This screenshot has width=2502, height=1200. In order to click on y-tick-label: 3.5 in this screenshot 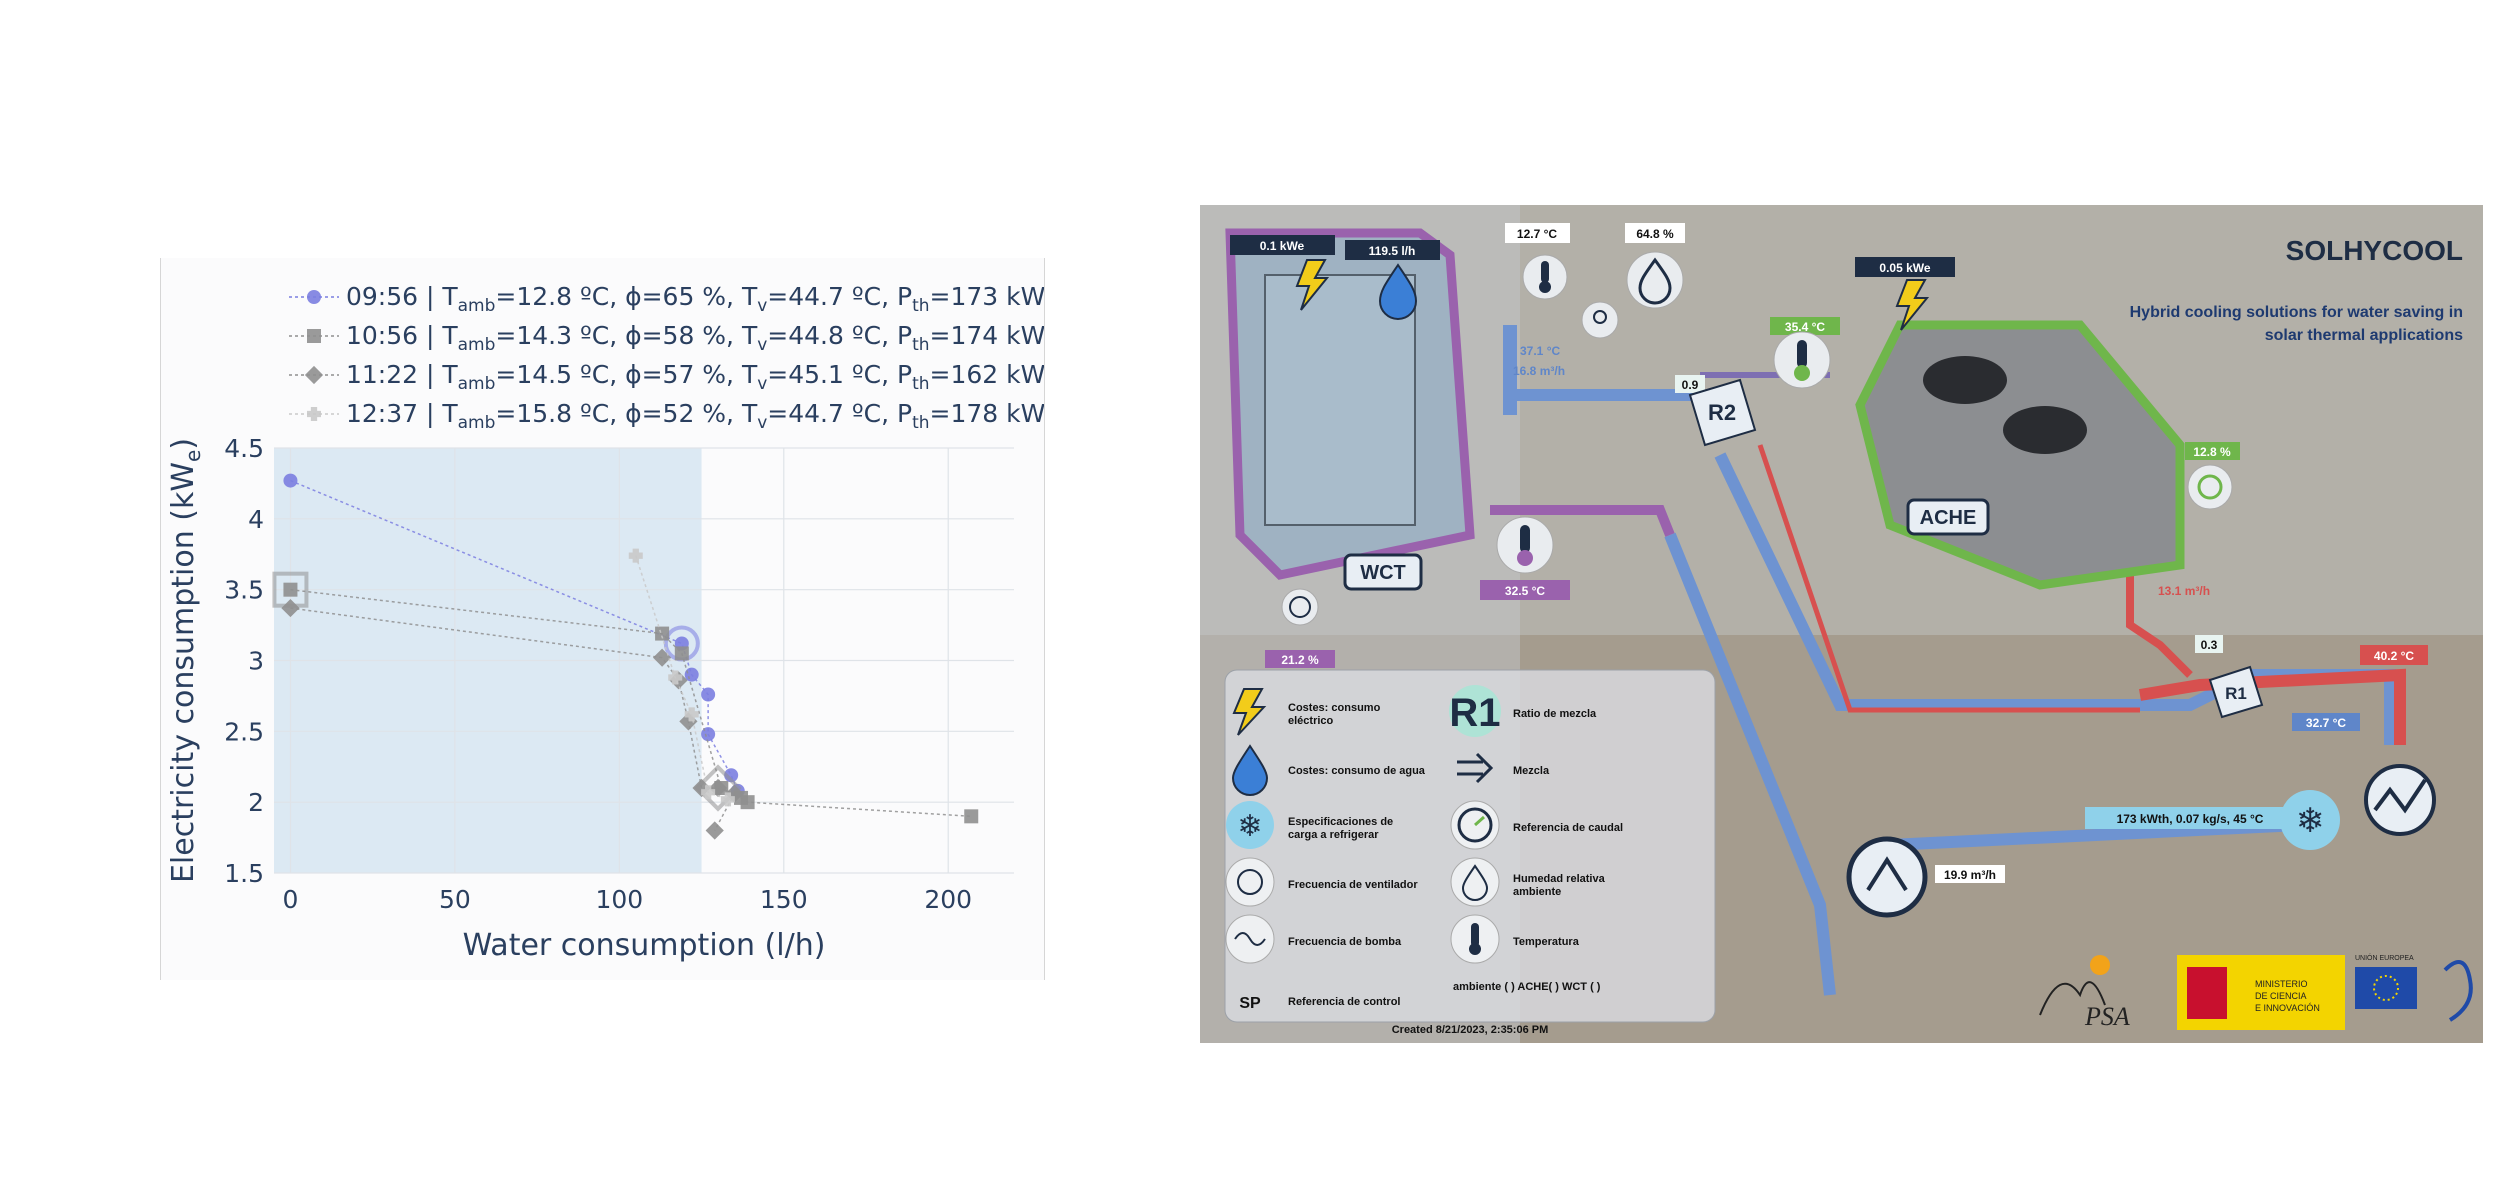, I will do `click(244, 590)`.